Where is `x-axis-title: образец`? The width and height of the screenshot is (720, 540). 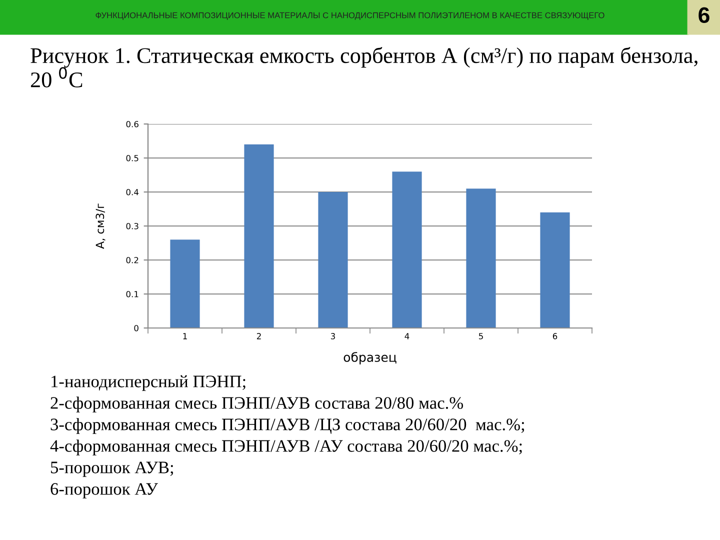 x-axis-title: образец is located at coordinates (370, 358).